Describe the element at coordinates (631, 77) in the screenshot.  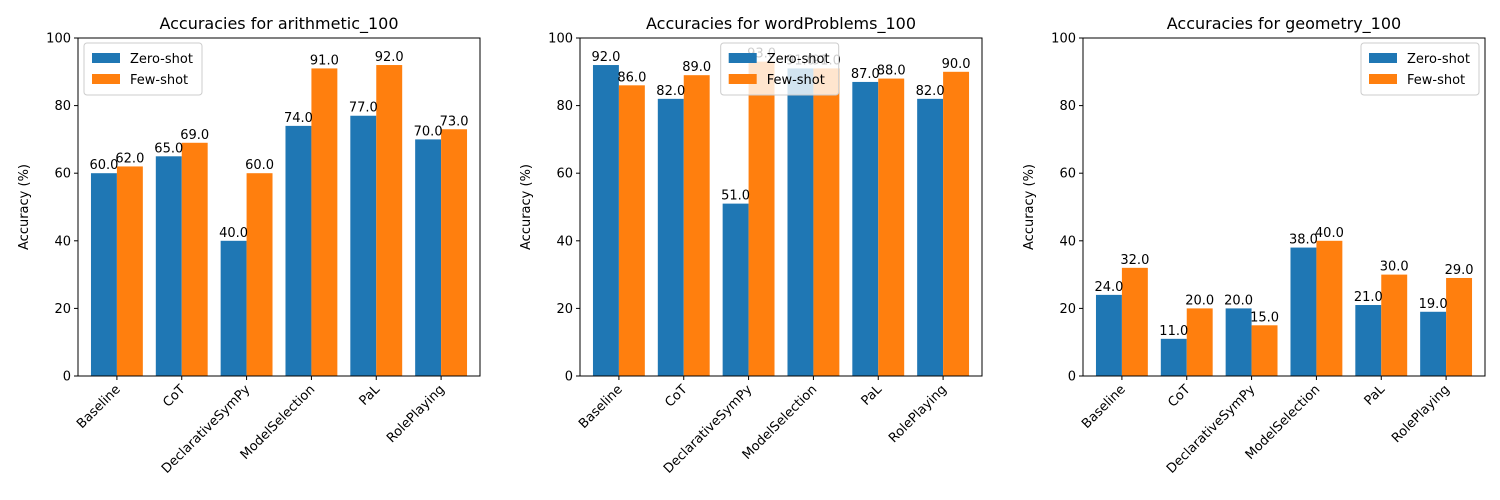
I see `bar-value-label: 86.0` at that location.